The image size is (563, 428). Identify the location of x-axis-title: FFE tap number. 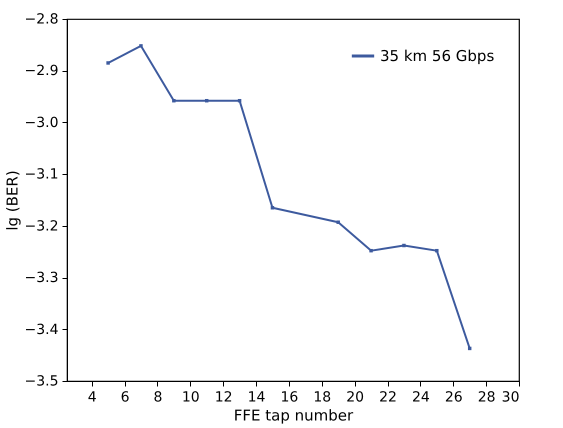
(294, 415).